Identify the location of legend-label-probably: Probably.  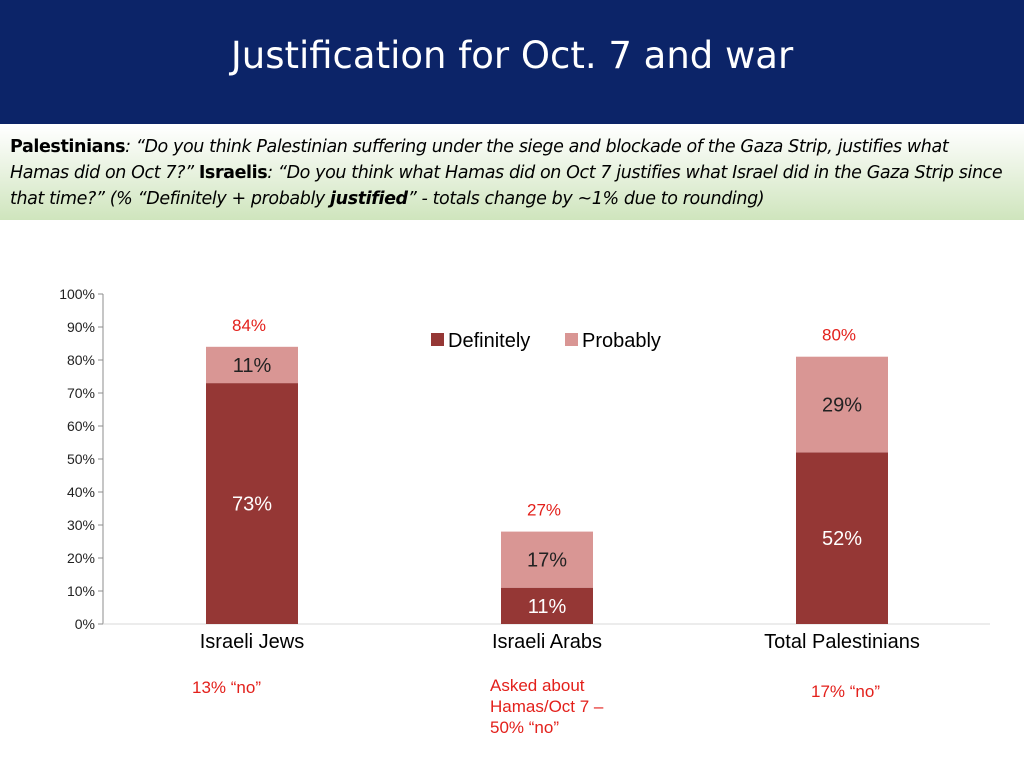
(621, 341).